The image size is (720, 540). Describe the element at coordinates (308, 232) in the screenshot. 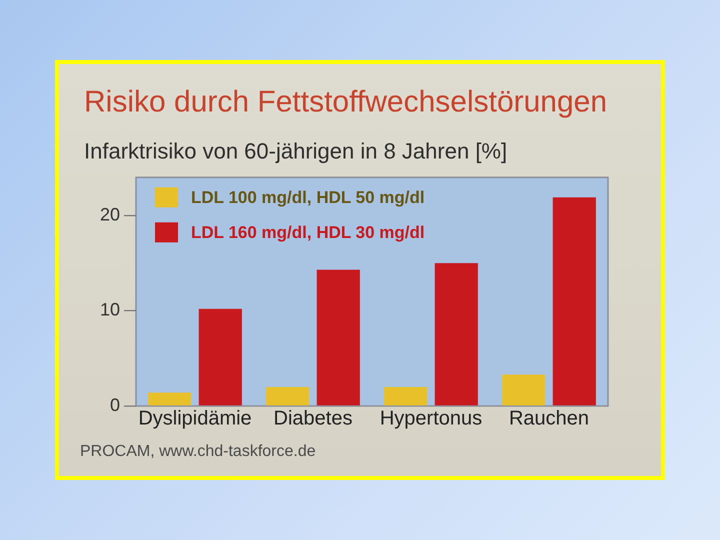

I see `legend-label: LDL 160 mg/dl, HDL 30 mg/dl` at that location.